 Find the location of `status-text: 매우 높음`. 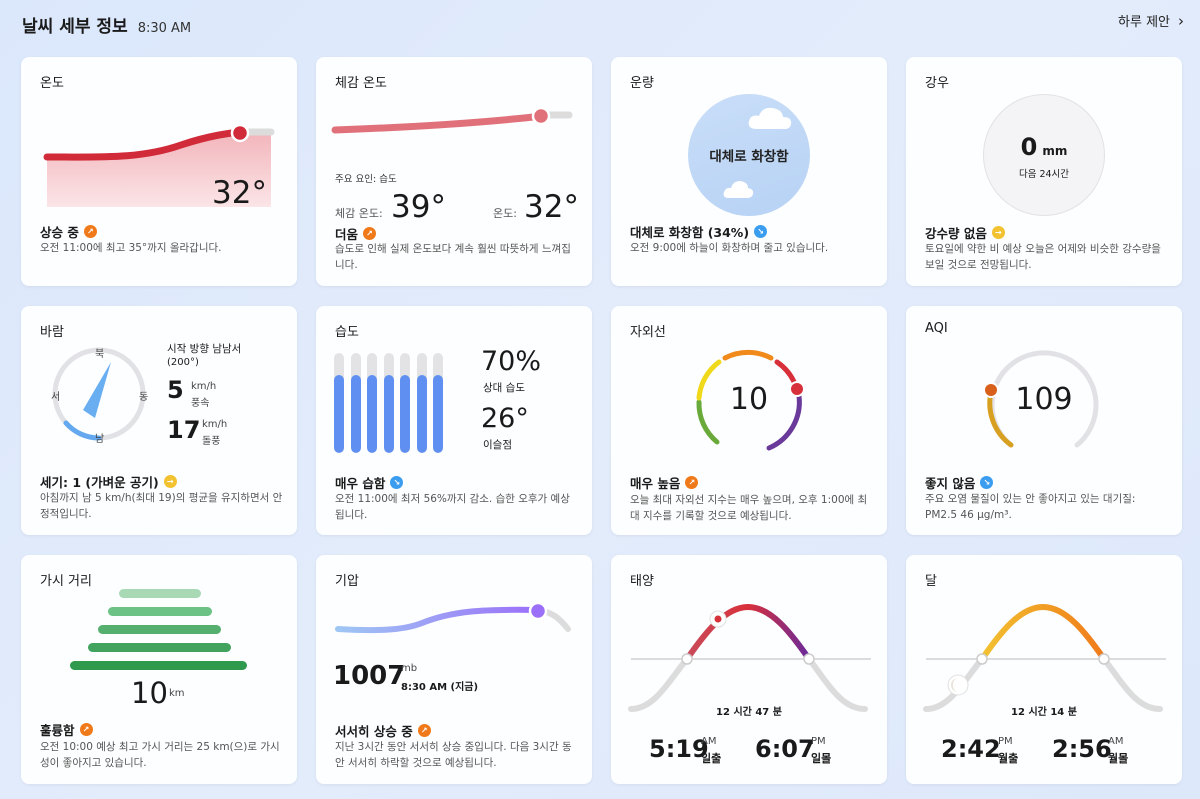

status-text: 매우 높음 is located at coordinates (655, 483).